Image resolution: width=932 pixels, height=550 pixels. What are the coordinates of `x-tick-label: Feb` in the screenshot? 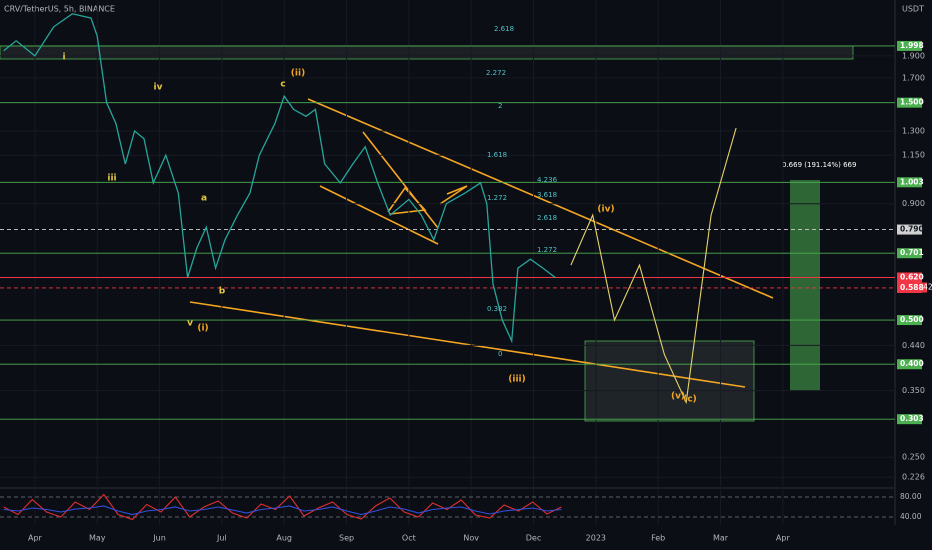 It's located at (658, 538).